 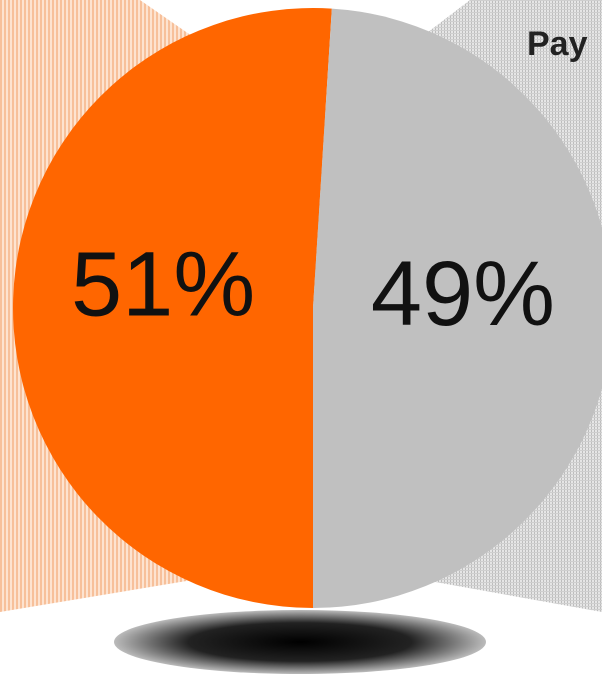 I want to click on data-label: 51%, so click(x=163, y=285).